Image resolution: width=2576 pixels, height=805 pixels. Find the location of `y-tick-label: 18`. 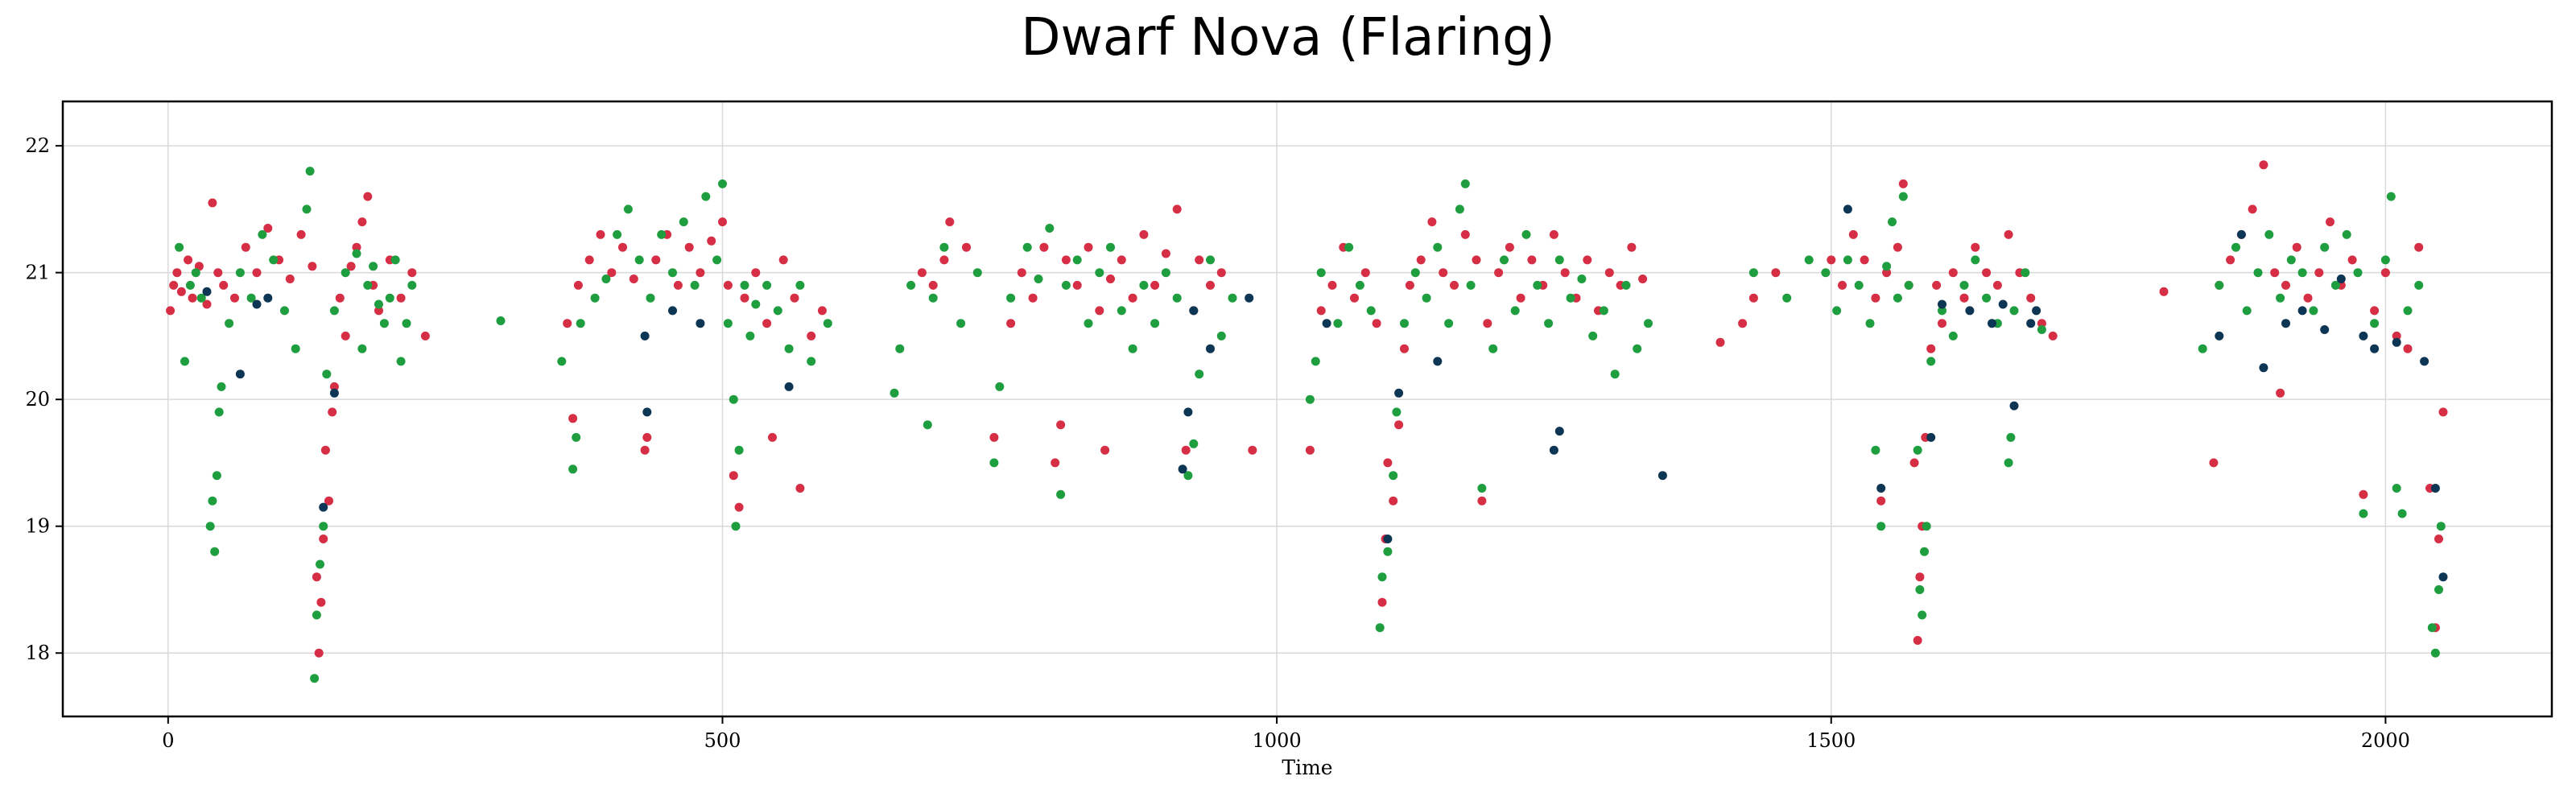

y-tick-label: 18 is located at coordinates (37, 653).